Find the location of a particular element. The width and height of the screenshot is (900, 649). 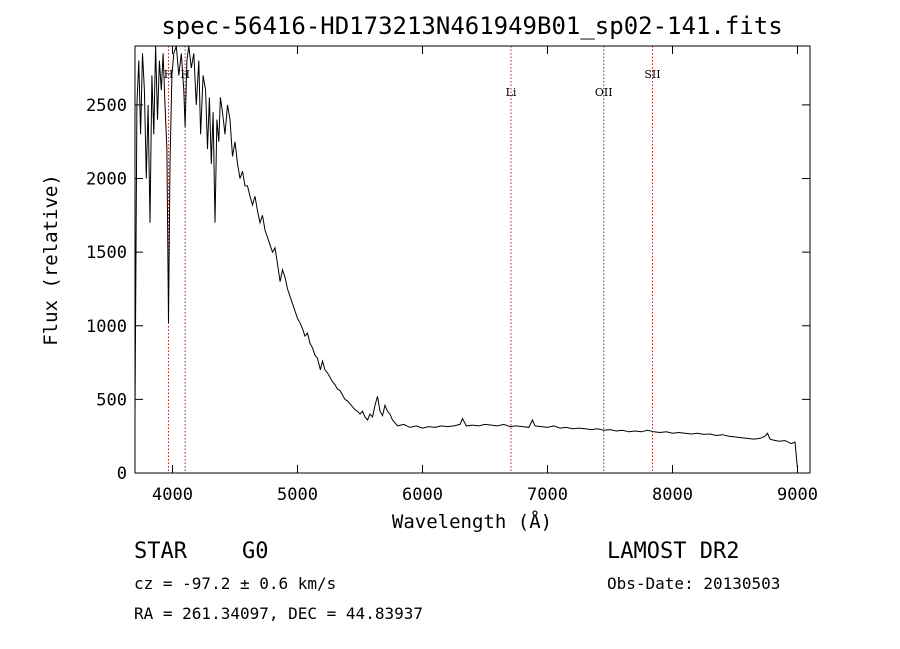

y-tick-label: 1500 is located at coordinates (106, 253).